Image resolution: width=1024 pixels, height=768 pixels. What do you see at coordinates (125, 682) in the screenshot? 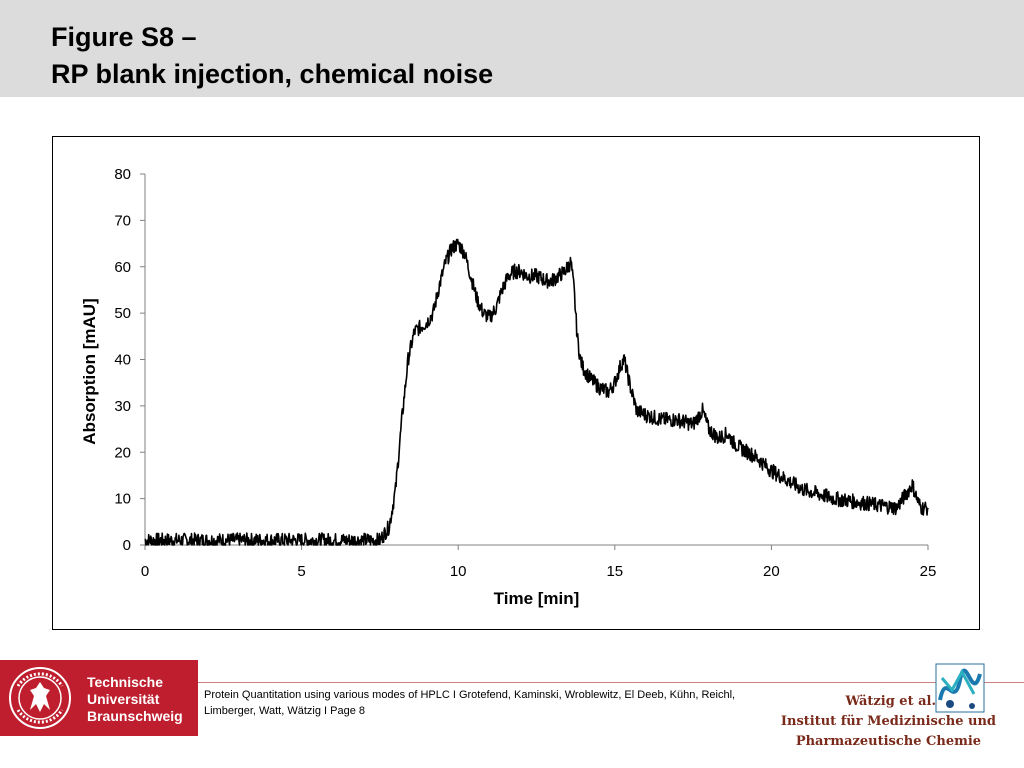
I see `university-name-line1: Technische` at bounding box center [125, 682].